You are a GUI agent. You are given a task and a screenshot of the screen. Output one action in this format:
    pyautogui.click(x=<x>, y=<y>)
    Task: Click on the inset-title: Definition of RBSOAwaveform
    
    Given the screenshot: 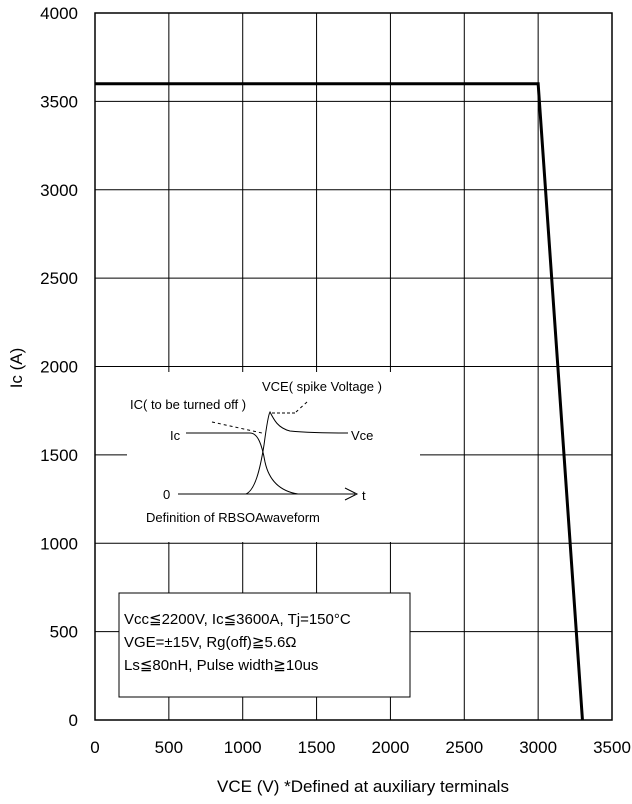 What is the action you would take?
    pyautogui.click(x=233, y=517)
    